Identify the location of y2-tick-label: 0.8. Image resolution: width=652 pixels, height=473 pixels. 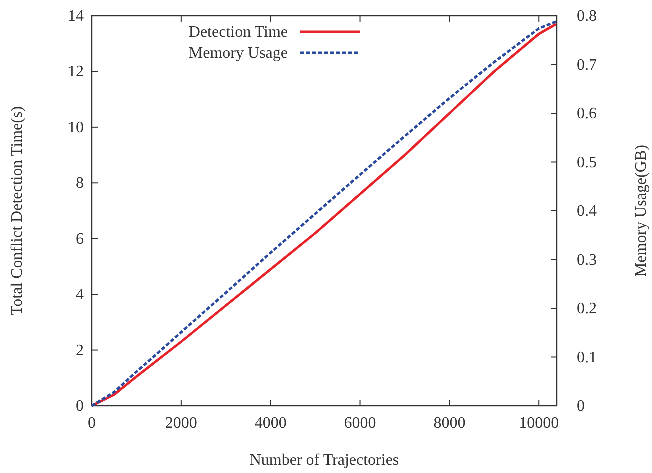
(587, 16).